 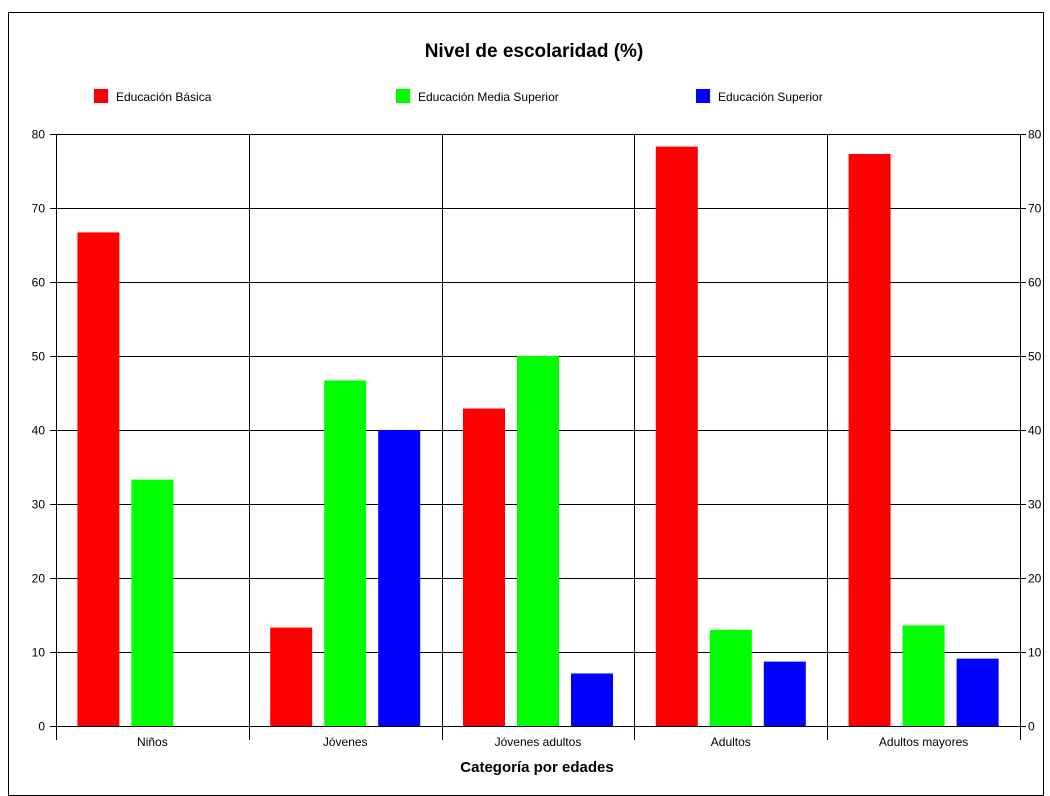 I want to click on y-axis-left-ticks: 0 10 20 30 40 50 60 70 80, so click(x=44, y=431).